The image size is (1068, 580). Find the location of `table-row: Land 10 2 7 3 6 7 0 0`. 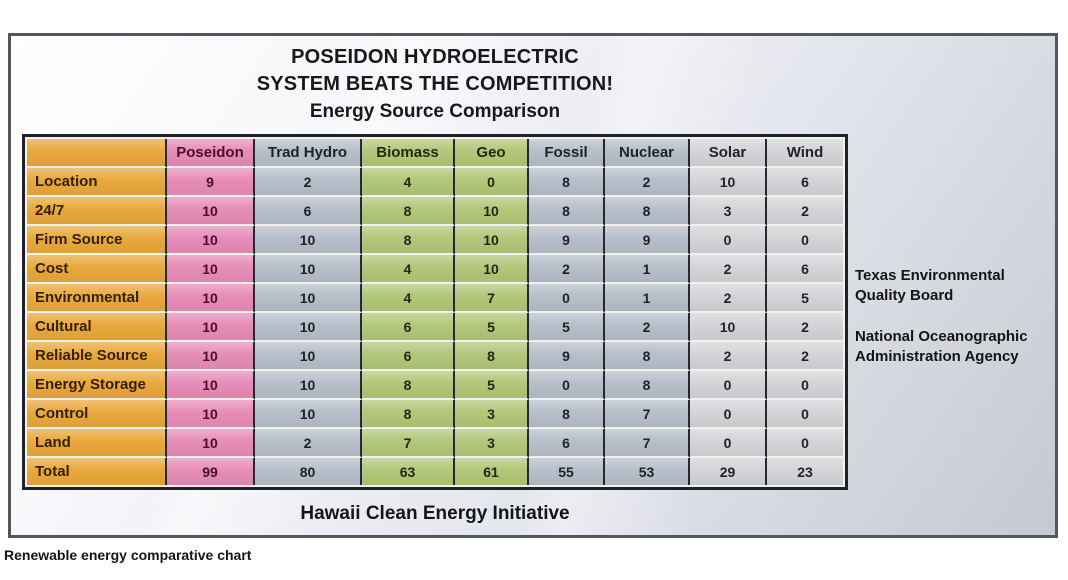

table-row: Land 10 2 7 3 6 7 0 0 is located at coordinates (435, 443).